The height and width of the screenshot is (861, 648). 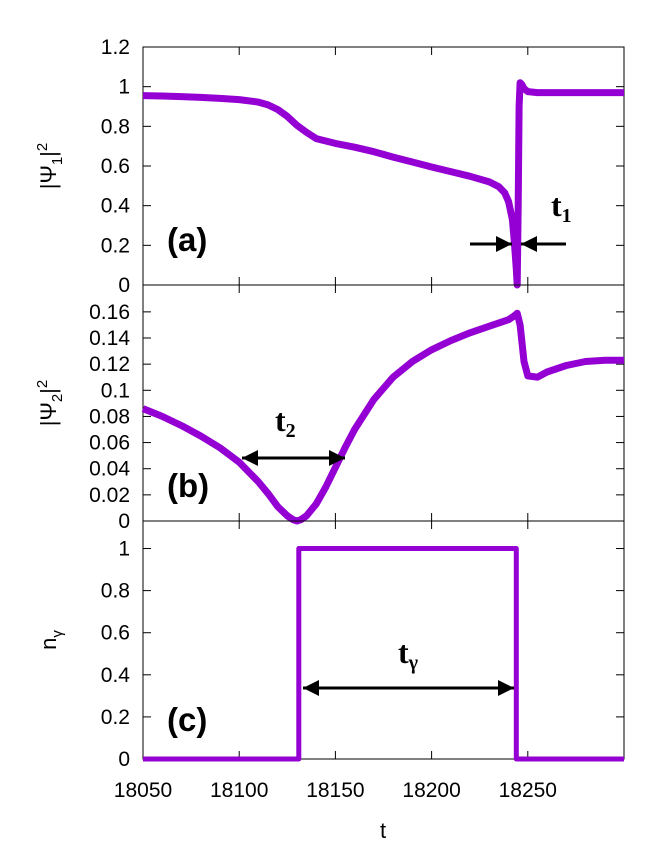 What do you see at coordinates (413, 663) in the screenshot?
I see `annotation-sub: γ` at bounding box center [413, 663].